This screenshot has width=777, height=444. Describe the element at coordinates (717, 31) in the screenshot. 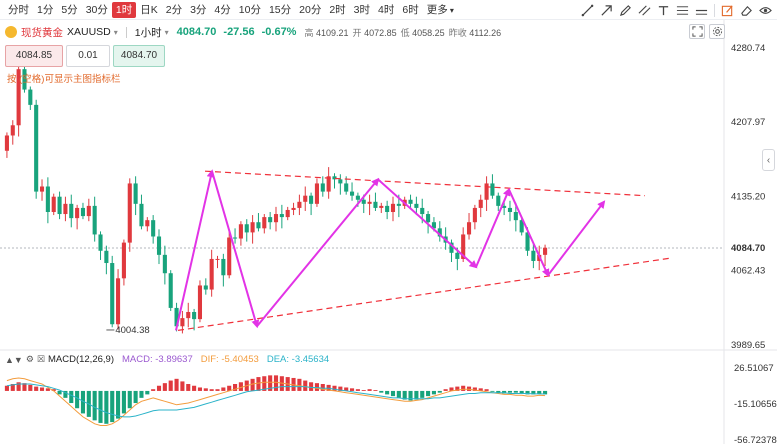

I see `settings-icon` at that location.